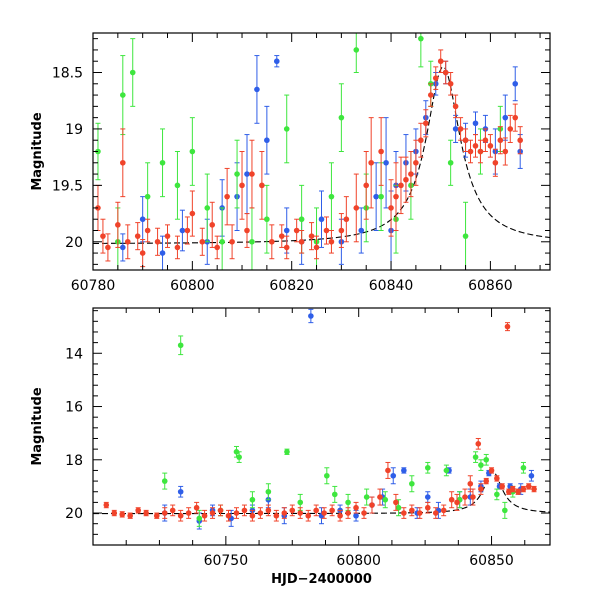 This screenshot has width=600, height=600. Describe the element at coordinates (490, 286) in the screenshot. I see `x-tick-label: 60860` at that location.